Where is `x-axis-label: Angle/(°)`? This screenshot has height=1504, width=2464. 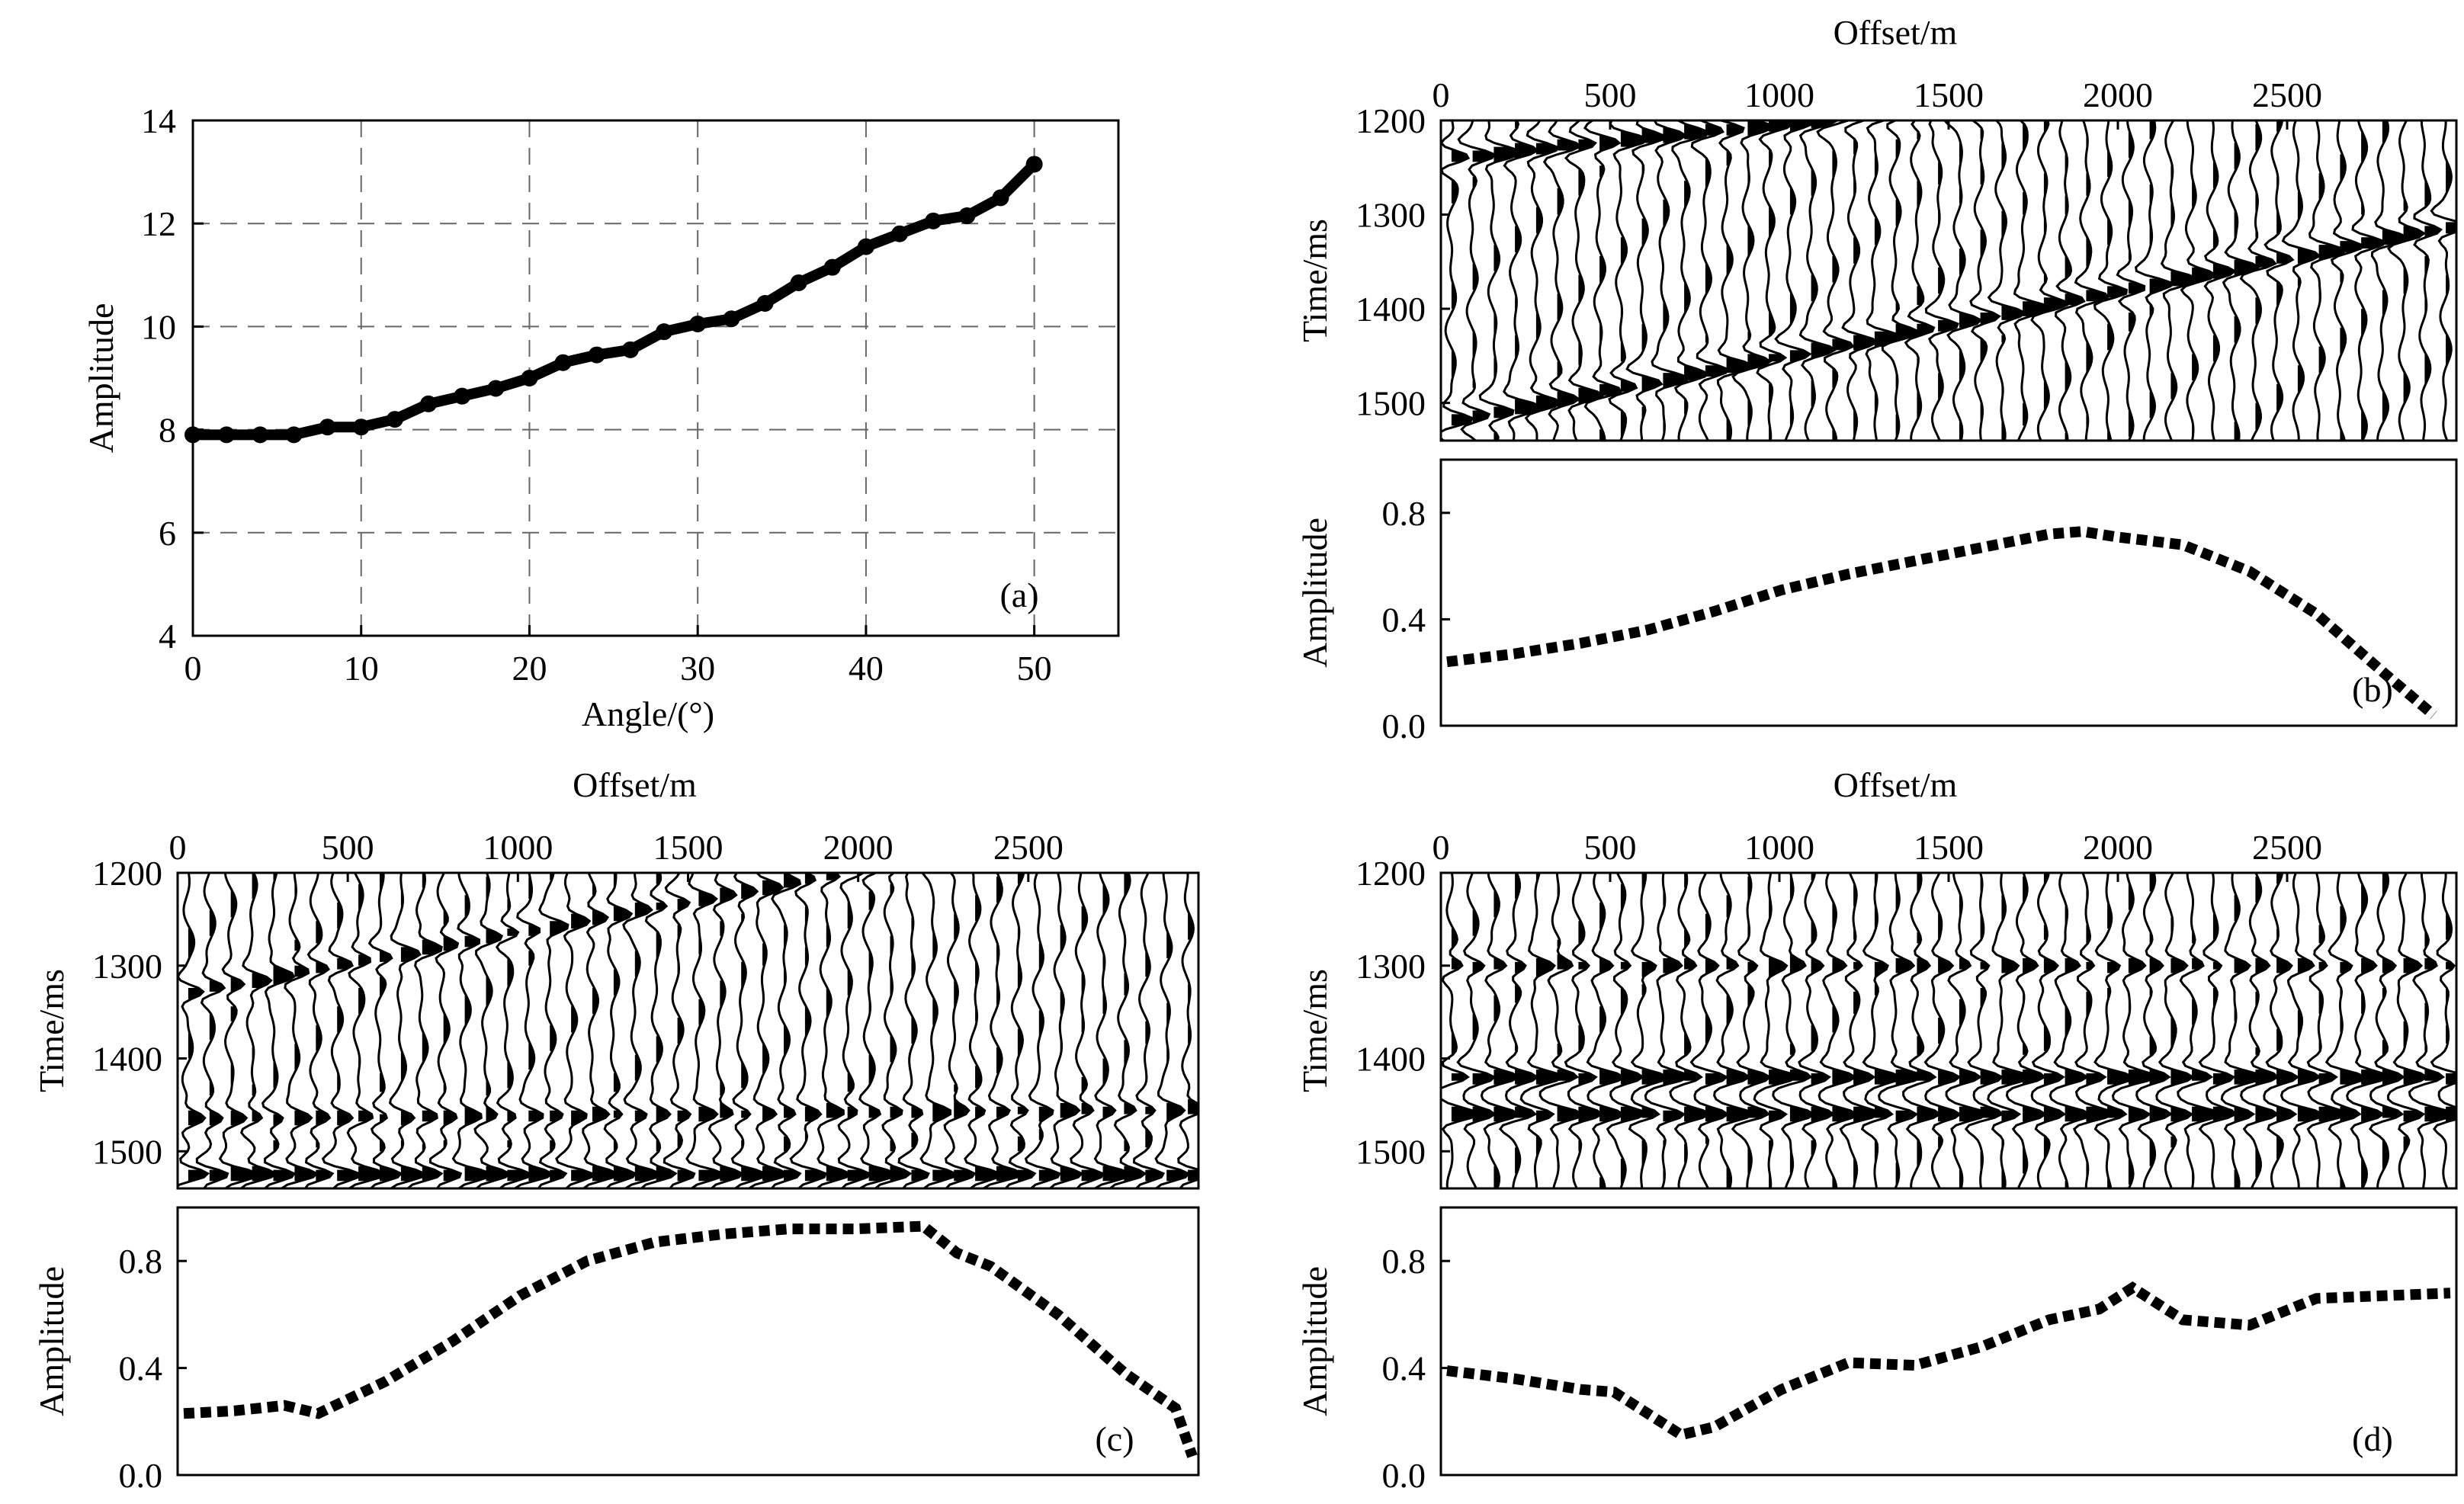 x-axis-label: Angle/(°) is located at coordinates (648, 713).